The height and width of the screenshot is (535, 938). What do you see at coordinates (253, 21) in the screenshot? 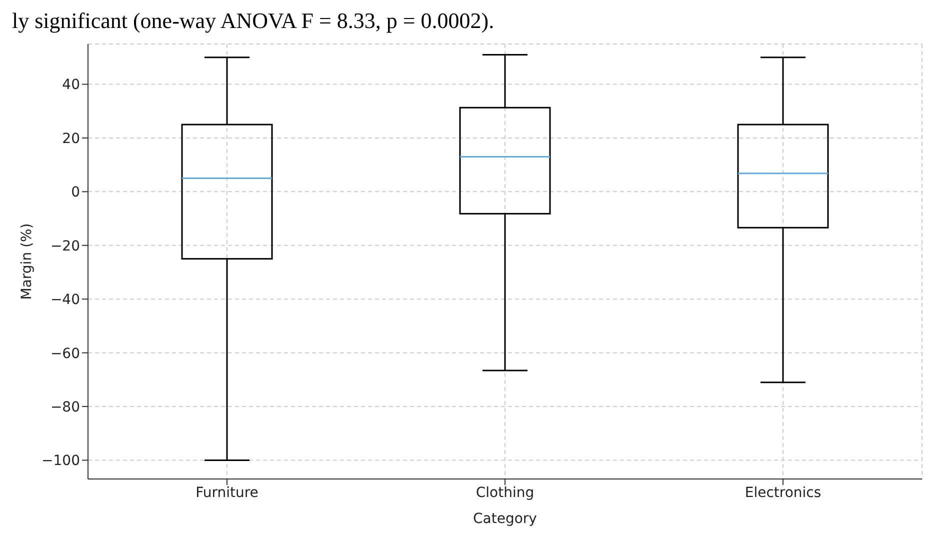
I see `chart-title: ly significant (one-way ANOVA F = 8.33, p = 0.0002).` at bounding box center [253, 21].